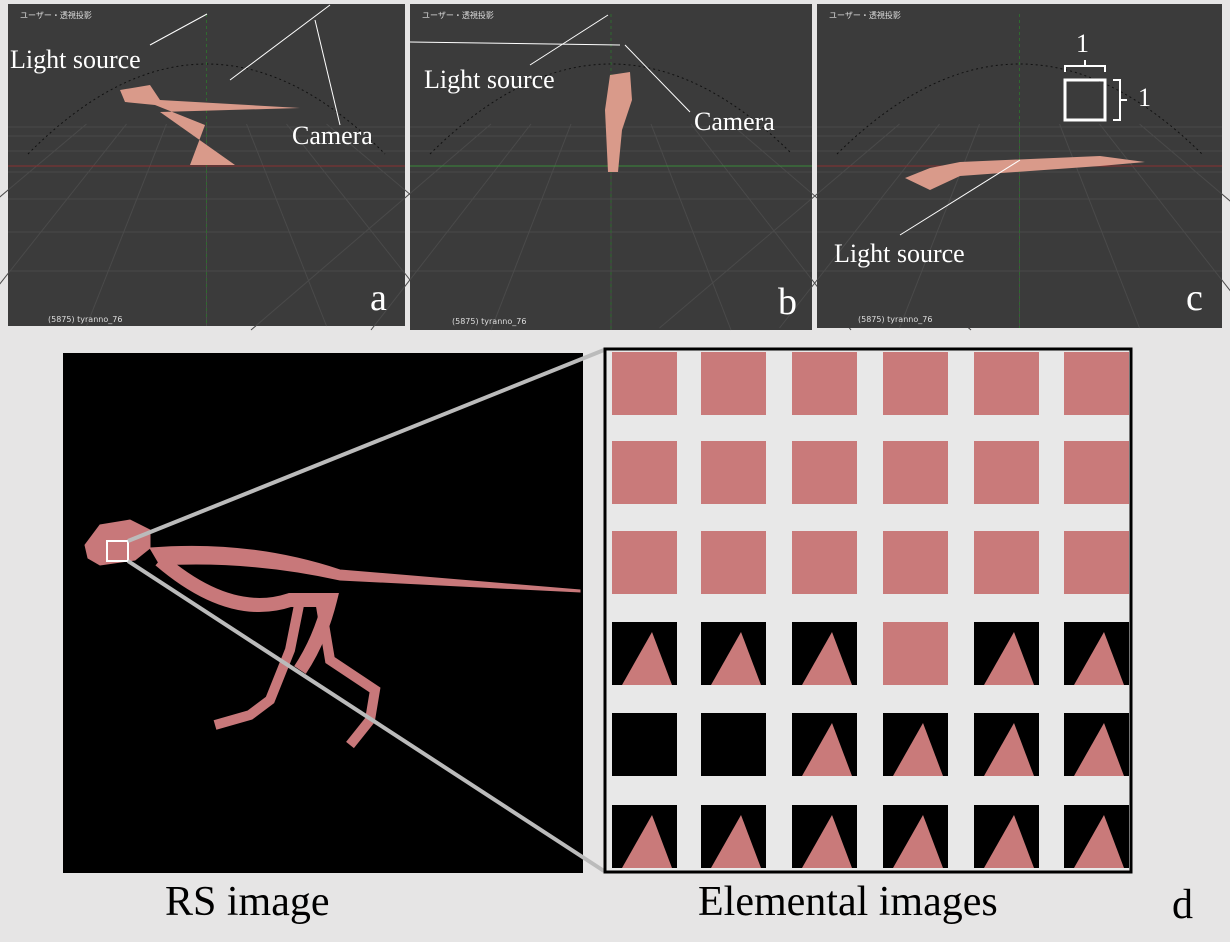 This screenshot has width=1230, height=942. What do you see at coordinates (117, 551) in the screenshot?
I see `zoom-box` at bounding box center [117, 551].